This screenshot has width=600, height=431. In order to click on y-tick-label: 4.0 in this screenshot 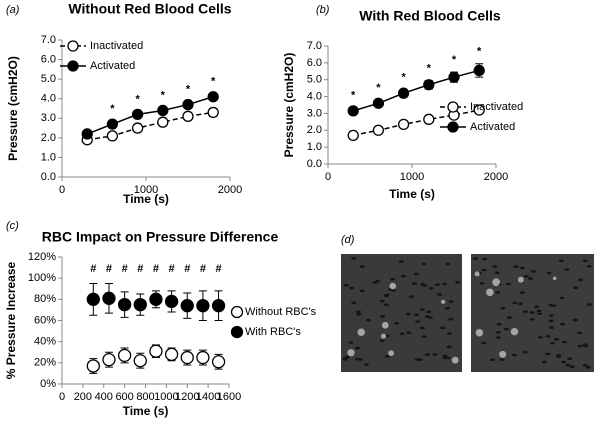, I will do `click(48, 99)`.